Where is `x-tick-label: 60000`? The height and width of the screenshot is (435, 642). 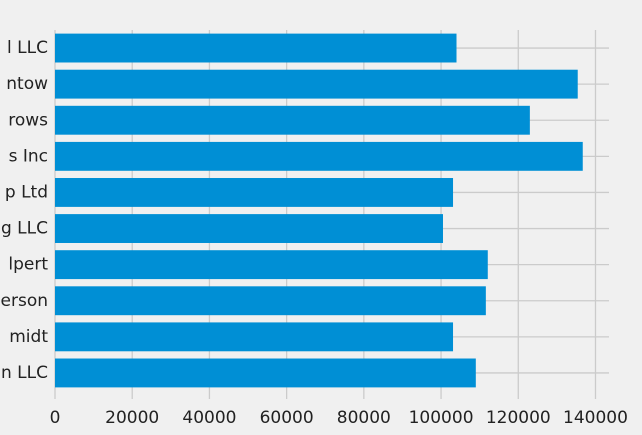 x-tick-label: 60000 is located at coordinates (287, 418).